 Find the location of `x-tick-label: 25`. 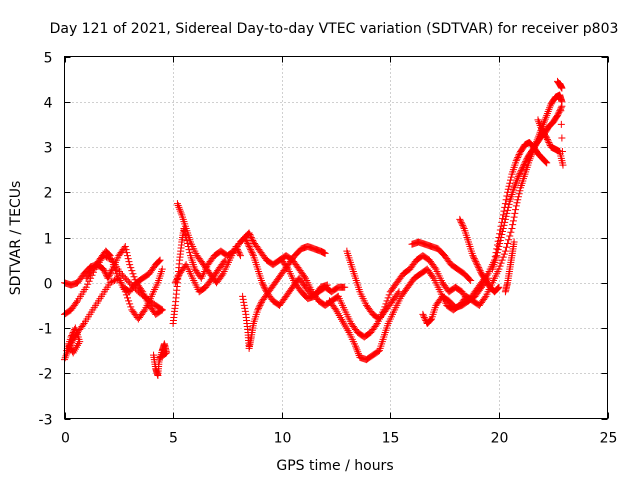

x-tick-label: 25 is located at coordinates (609, 439).